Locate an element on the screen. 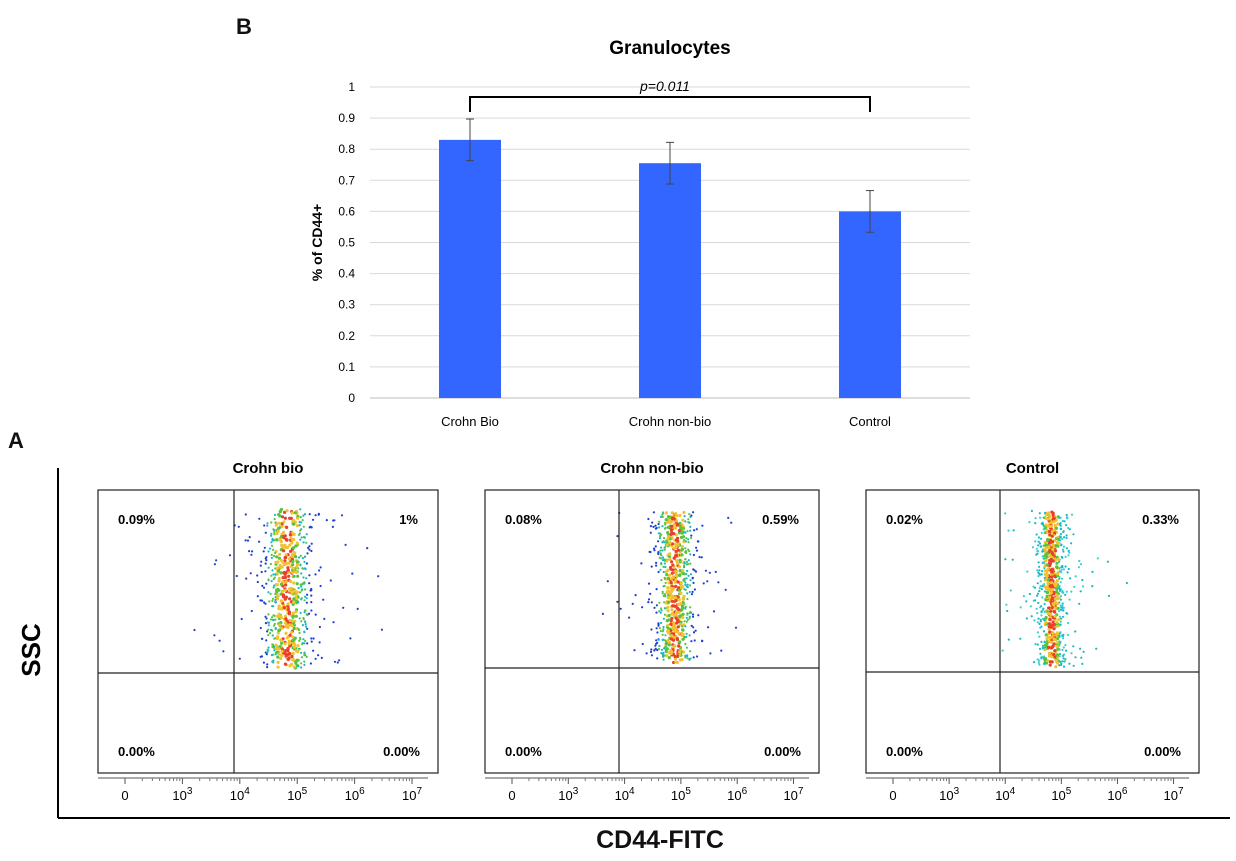 The height and width of the screenshot is (861, 1236). quadrant-lower-left: 0.00% is located at coordinates (904, 751).